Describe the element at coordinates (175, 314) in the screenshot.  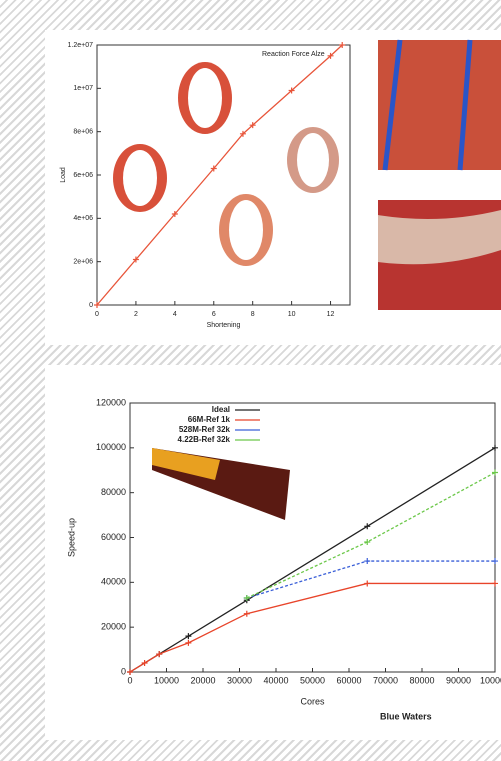
I see `x-tick-label: 4` at that location.